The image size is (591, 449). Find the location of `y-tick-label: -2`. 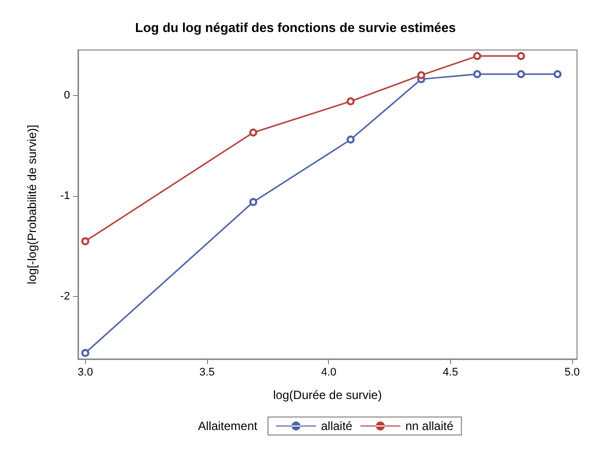

y-tick-label: -2 is located at coordinates (65, 296).